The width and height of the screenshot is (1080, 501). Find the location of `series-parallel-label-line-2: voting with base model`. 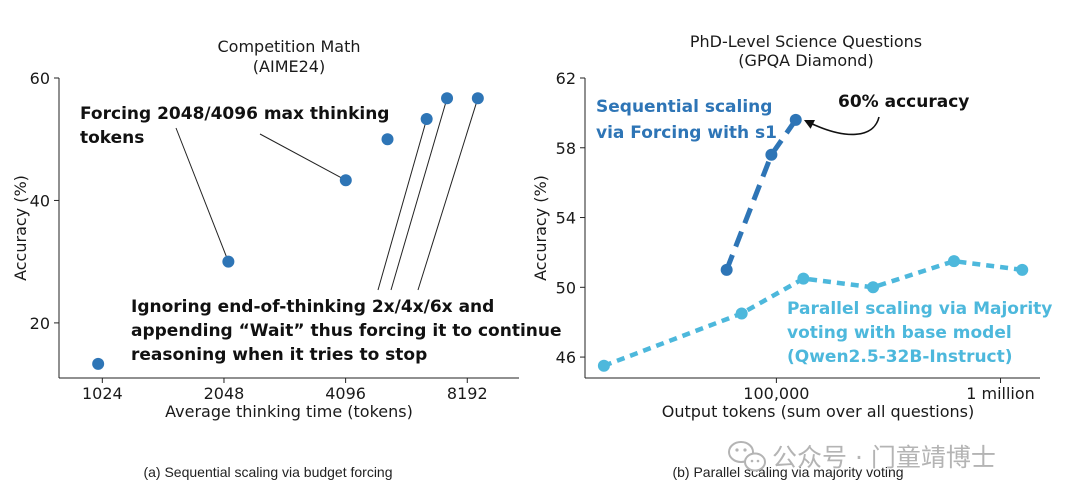

series-parallel-label-line-2: voting with base model is located at coordinates (899, 333).